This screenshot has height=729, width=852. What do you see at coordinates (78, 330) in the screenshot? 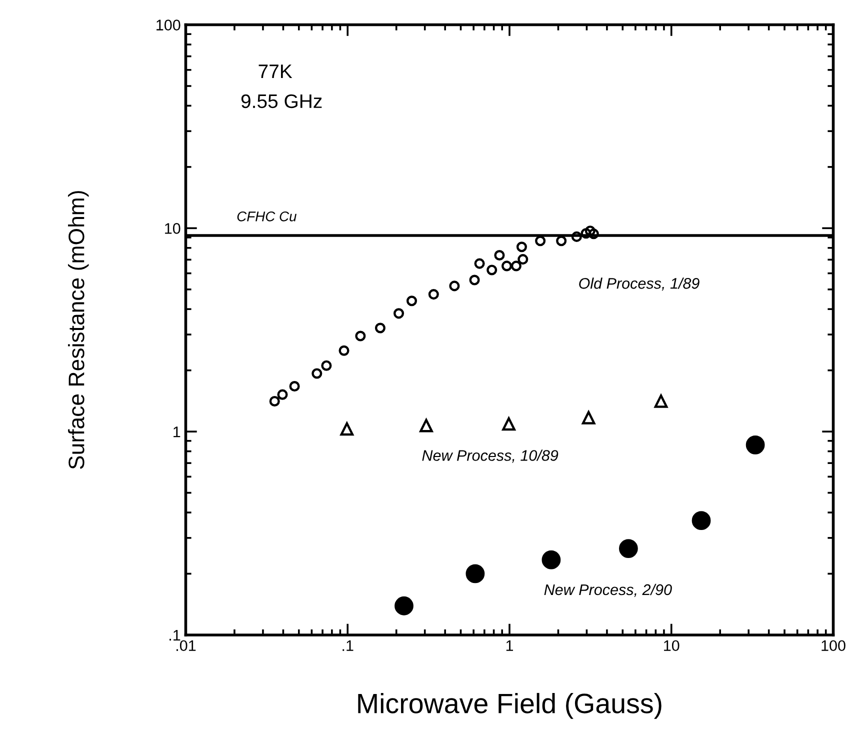
I see `y-axis-title: Surface Resistance (mOhm)` at bounding box center [78, 330].